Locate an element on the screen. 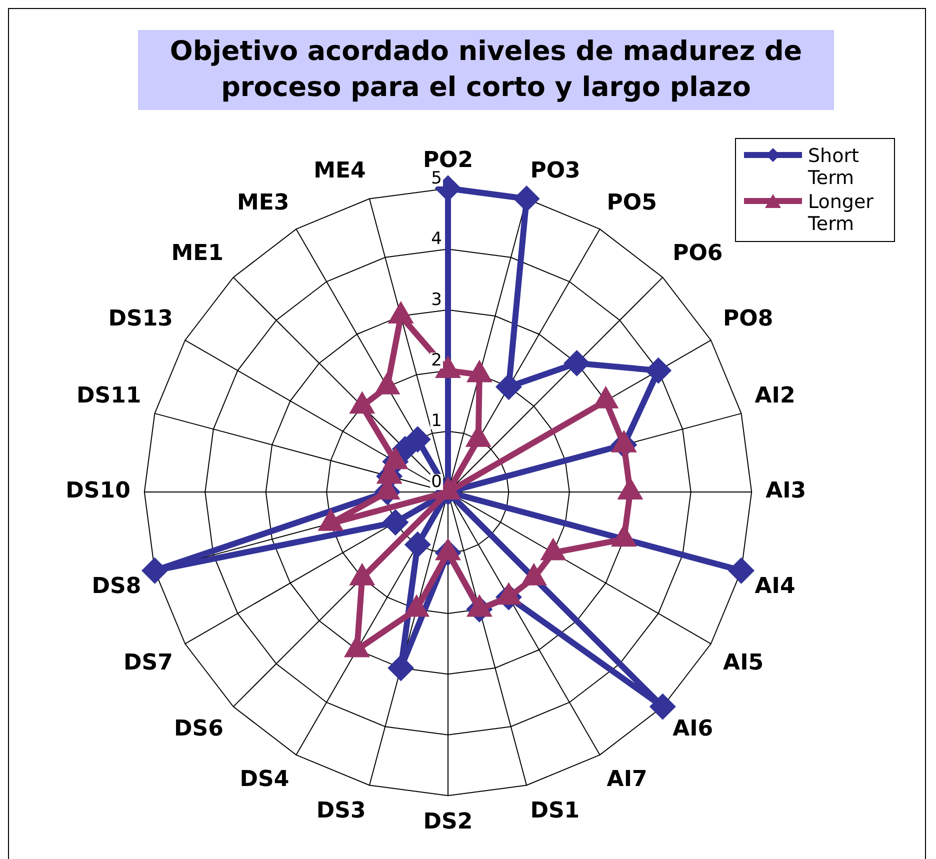 This screenshot has width=936, height=859. spoke-label: DS8 is located at coordinates (117, 587).